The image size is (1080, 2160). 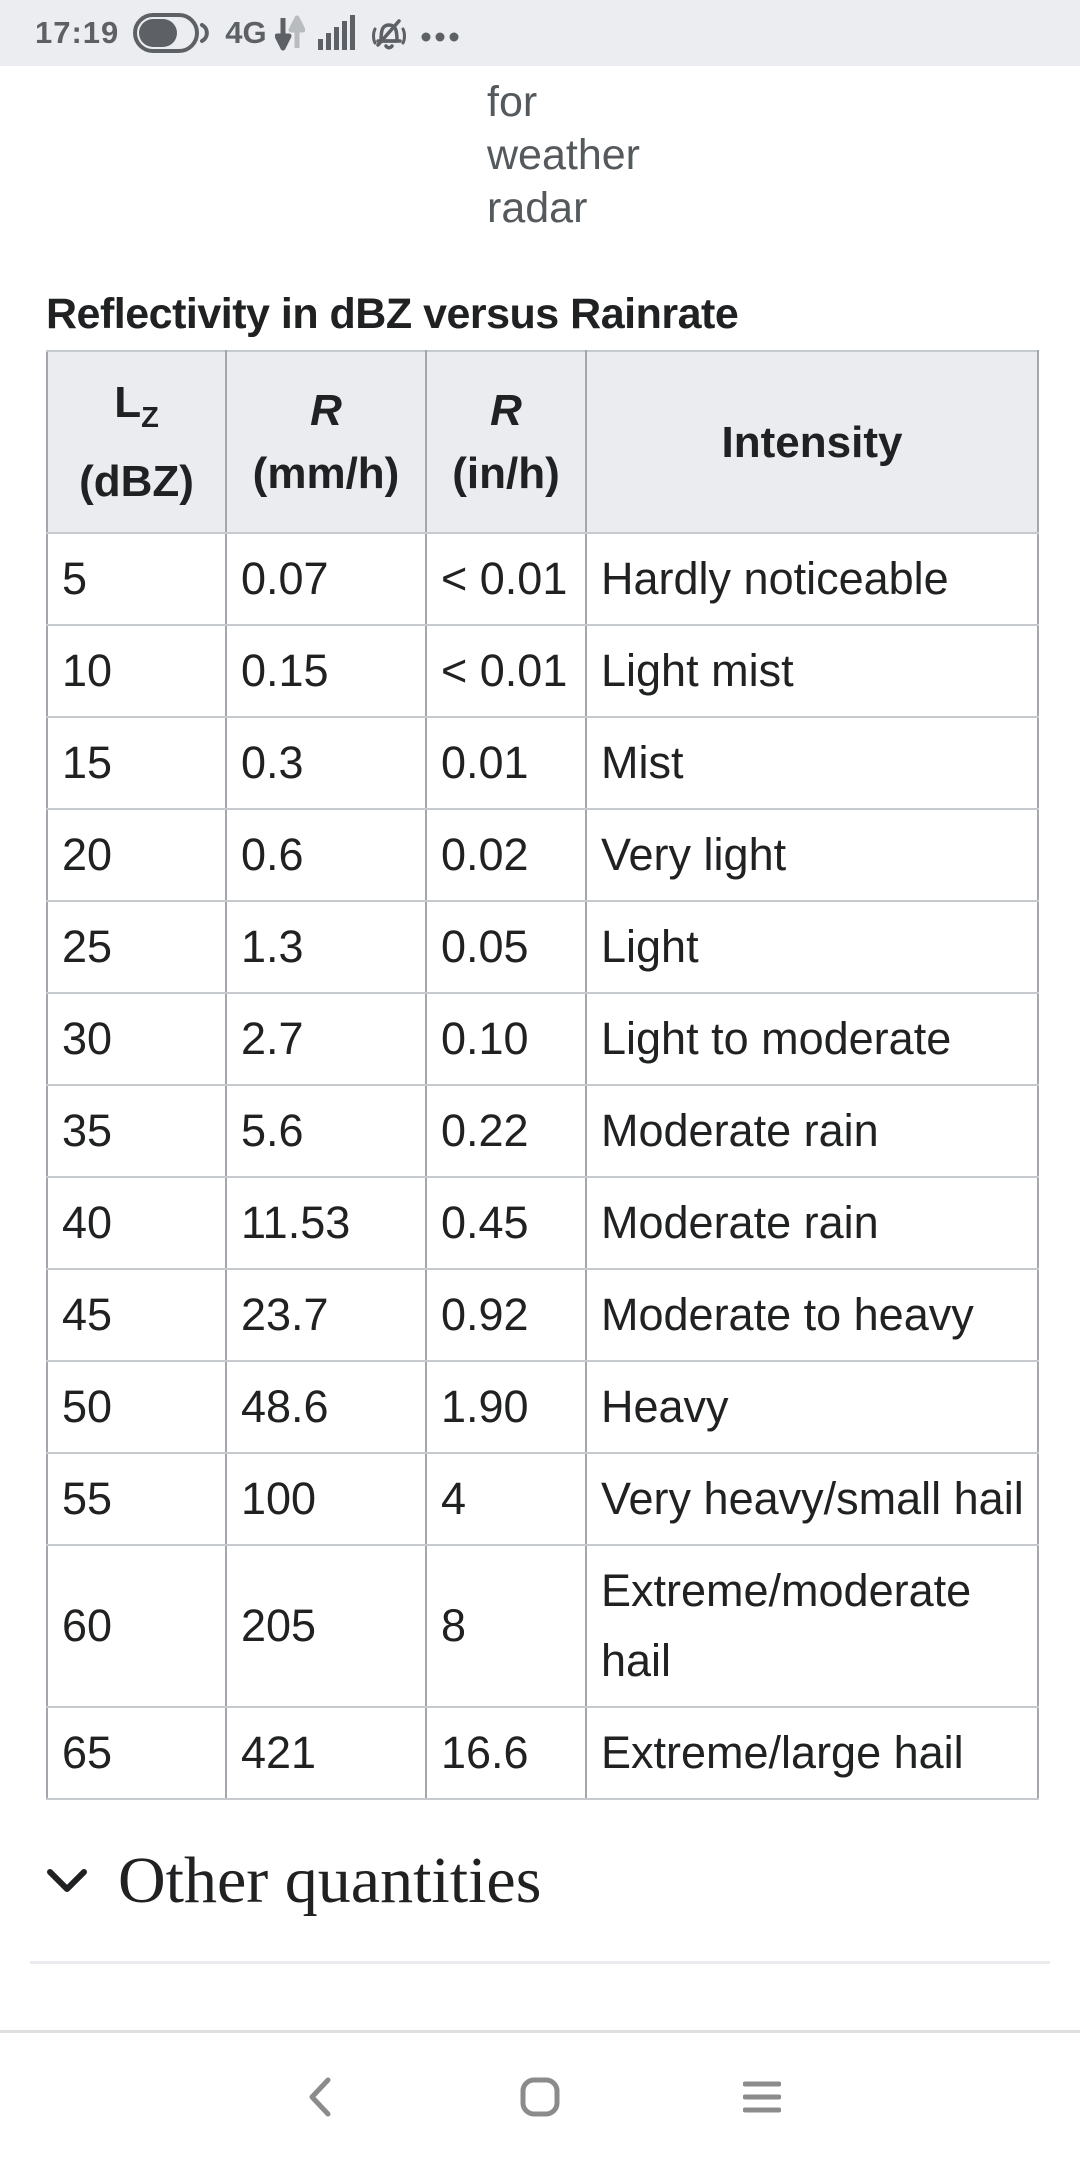 I want to click on cell-rate-mm: 23.7, so click(x=326, y=1315).